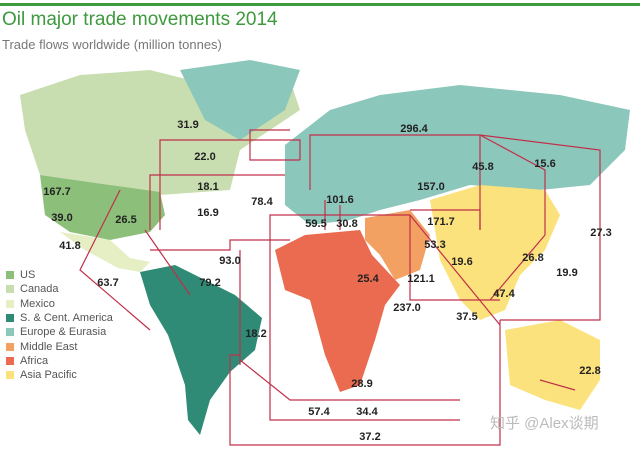 The width and height of the screenshot is (640, 452). I want to click on legend-label: US, so click(28, 275).